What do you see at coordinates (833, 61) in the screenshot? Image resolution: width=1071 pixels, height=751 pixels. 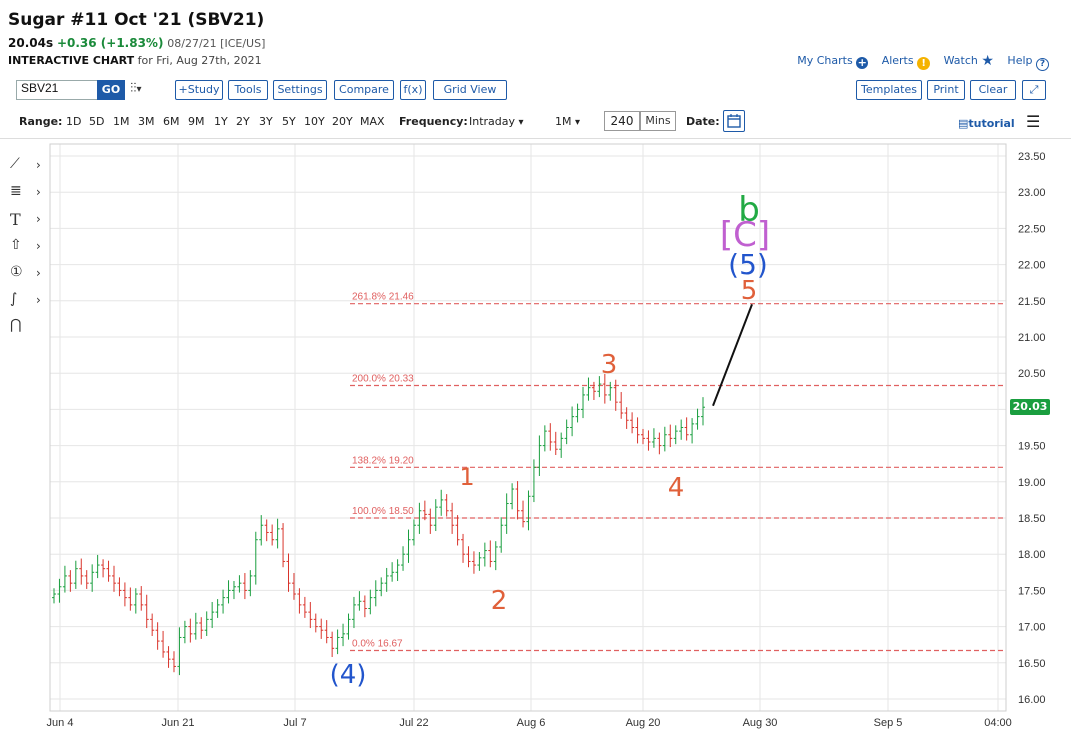 I see `my-charts-link: My Charts +` at bounding box center [833, 61].